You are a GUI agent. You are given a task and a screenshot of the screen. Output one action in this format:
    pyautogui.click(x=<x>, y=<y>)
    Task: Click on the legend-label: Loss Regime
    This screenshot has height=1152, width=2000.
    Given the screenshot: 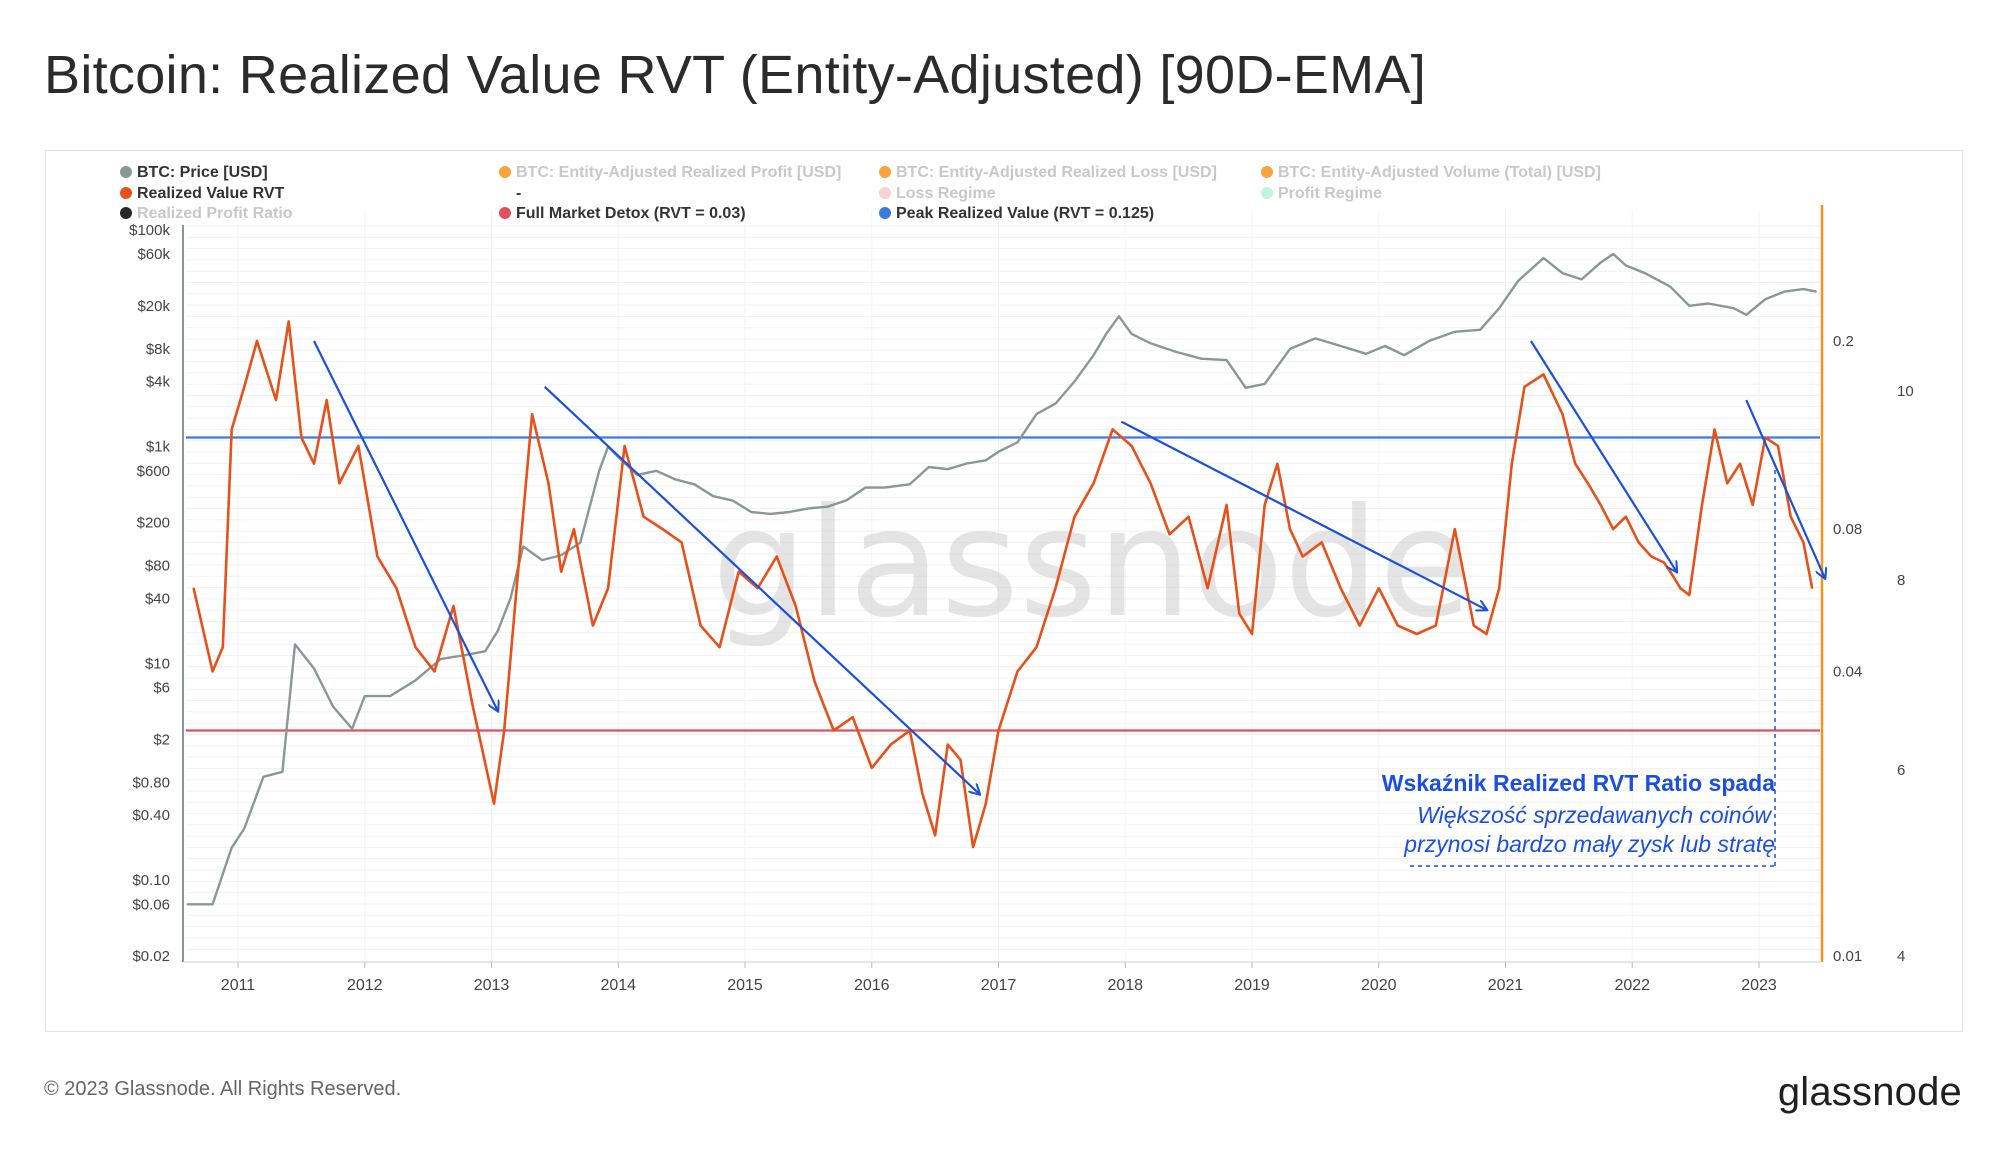 What is the action you would take?
    pyautogui.click(x=946, y=193)
    